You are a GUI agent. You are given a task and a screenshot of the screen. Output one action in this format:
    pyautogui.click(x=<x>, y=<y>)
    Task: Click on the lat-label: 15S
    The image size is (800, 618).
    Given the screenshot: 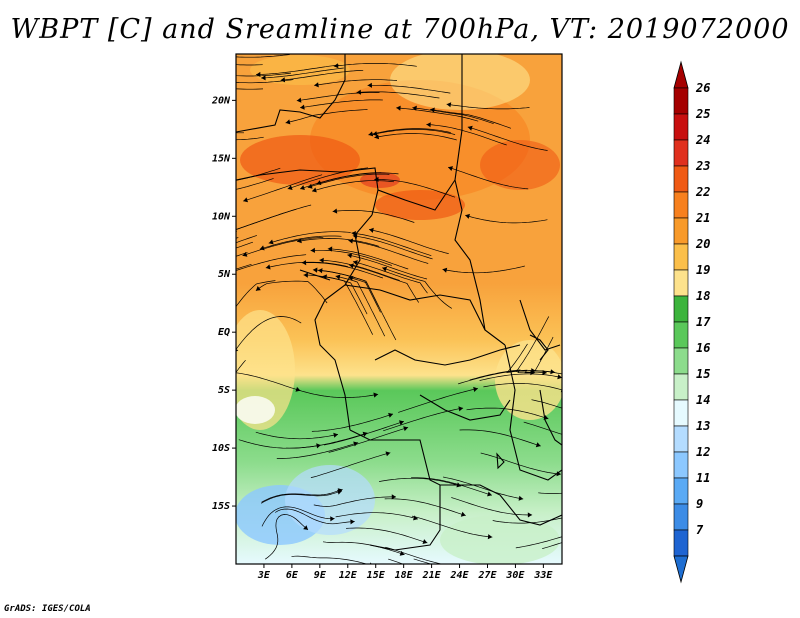 What is the action you would take?
    pyautogui.click(x=221, y=506)
    